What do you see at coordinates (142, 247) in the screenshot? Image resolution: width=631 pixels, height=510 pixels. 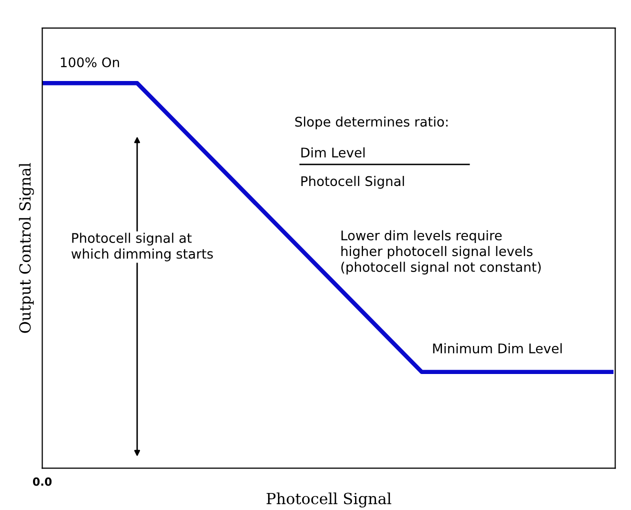 I see `annotation: Photocell signal at which dimming starts` at bounding box center [142, 247].